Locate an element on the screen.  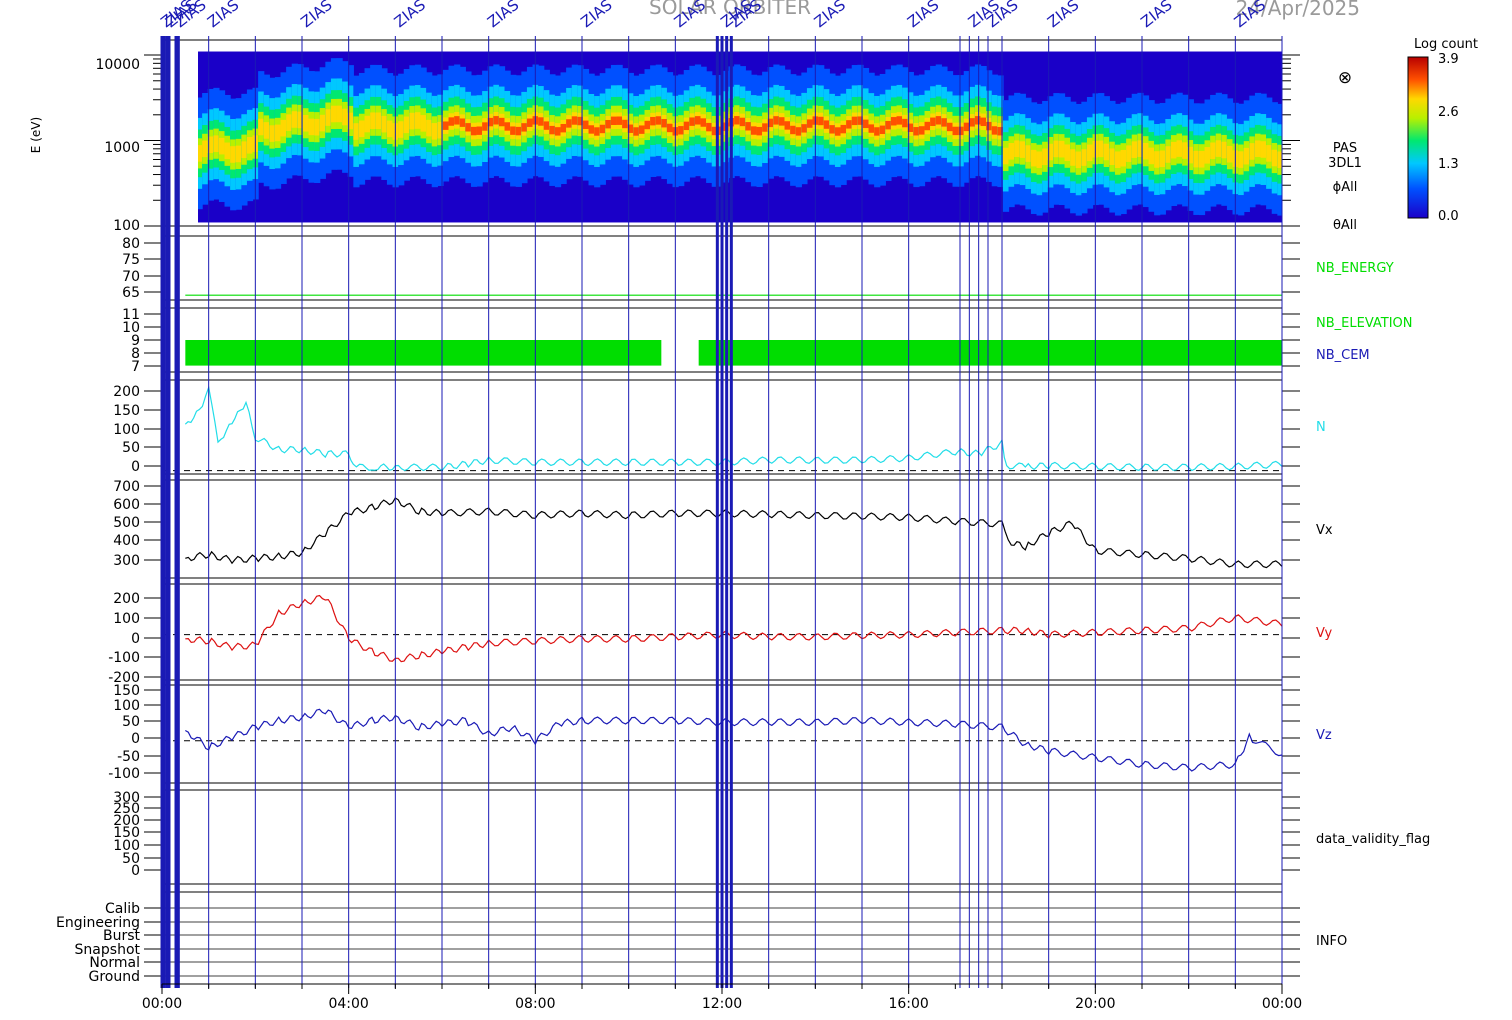
series-label-info: INFO is located at coordinates (1331, 941).